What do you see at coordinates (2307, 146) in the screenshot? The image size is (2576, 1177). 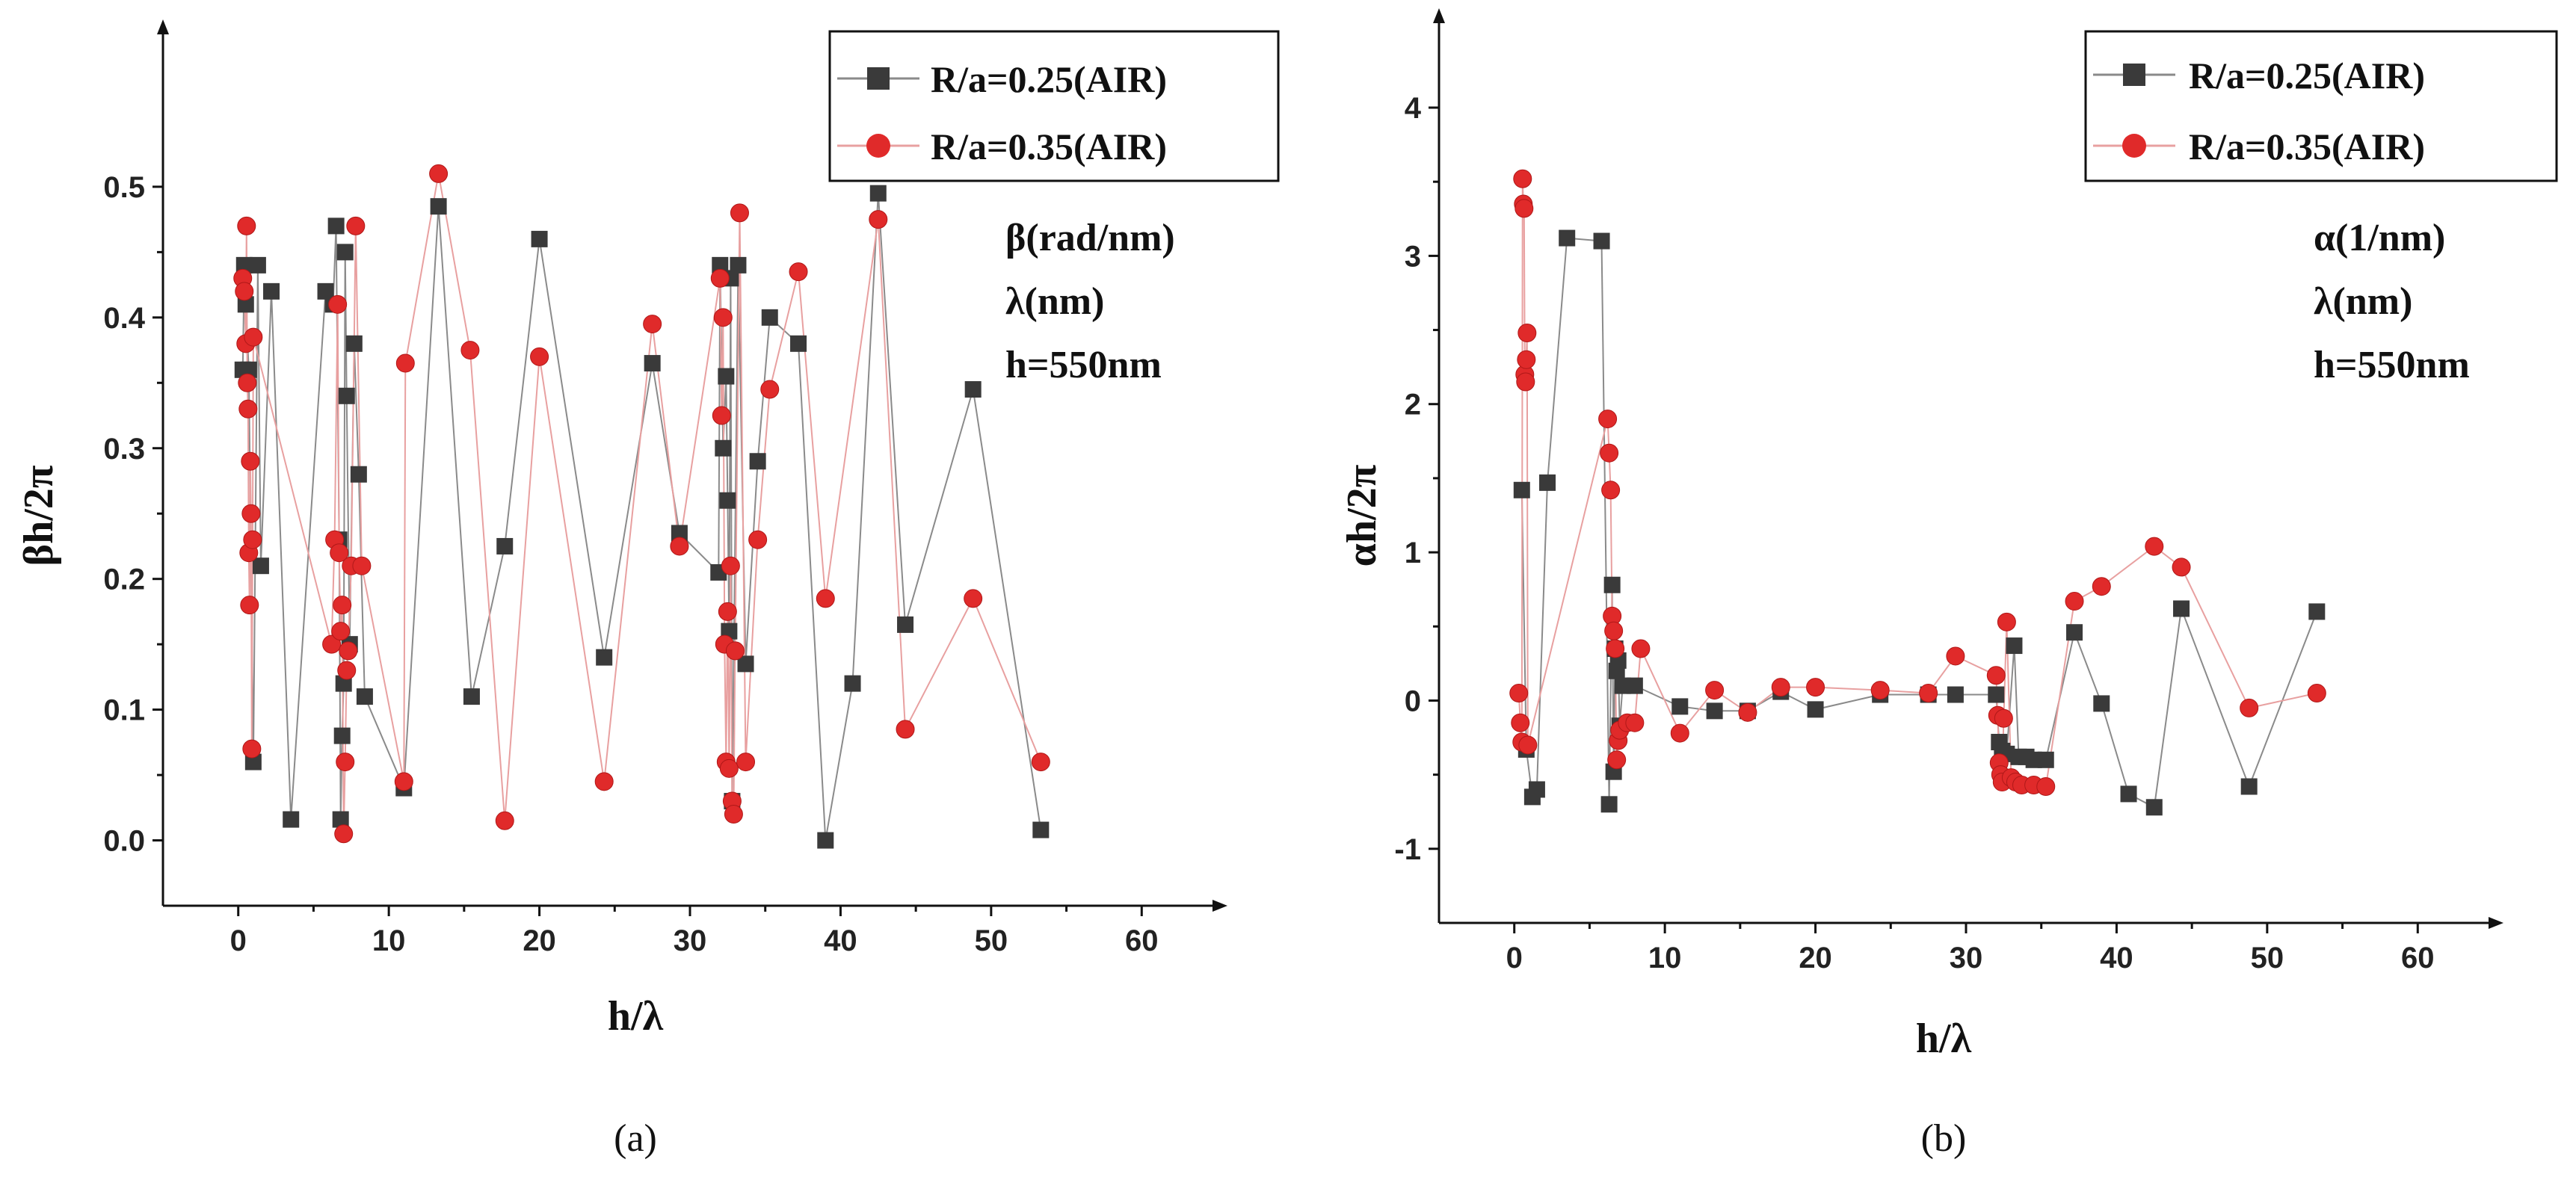 I see `legend-label-series-2-b: R/a=0.35(AIR)` at bounding box center [2307, 146].